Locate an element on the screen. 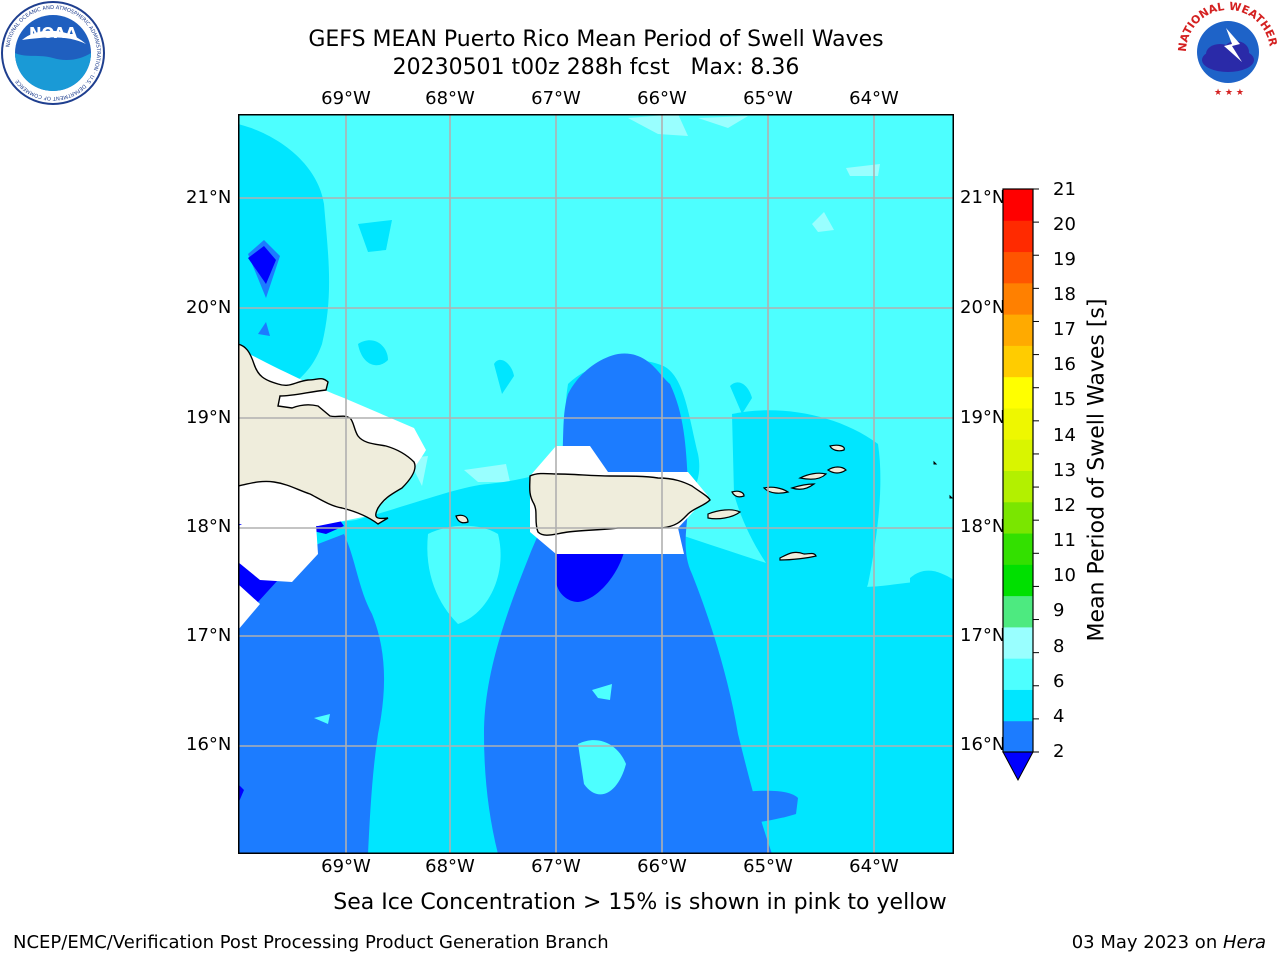  mona-island is located at coordinates (462, 519).